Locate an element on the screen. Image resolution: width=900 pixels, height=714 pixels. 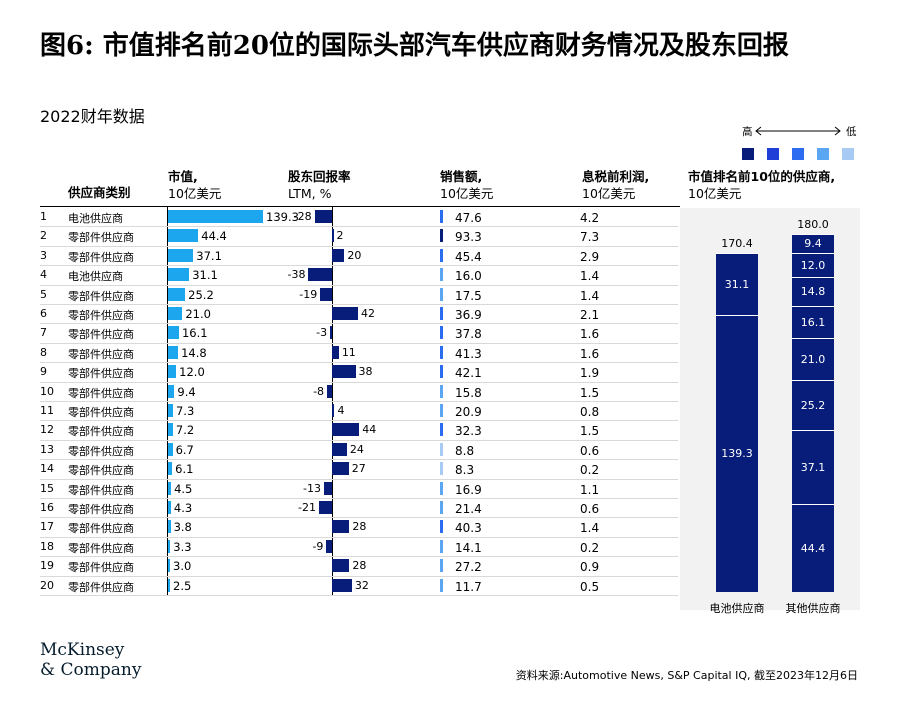
tsr-label: -13 is located at coordinates (311, 488).